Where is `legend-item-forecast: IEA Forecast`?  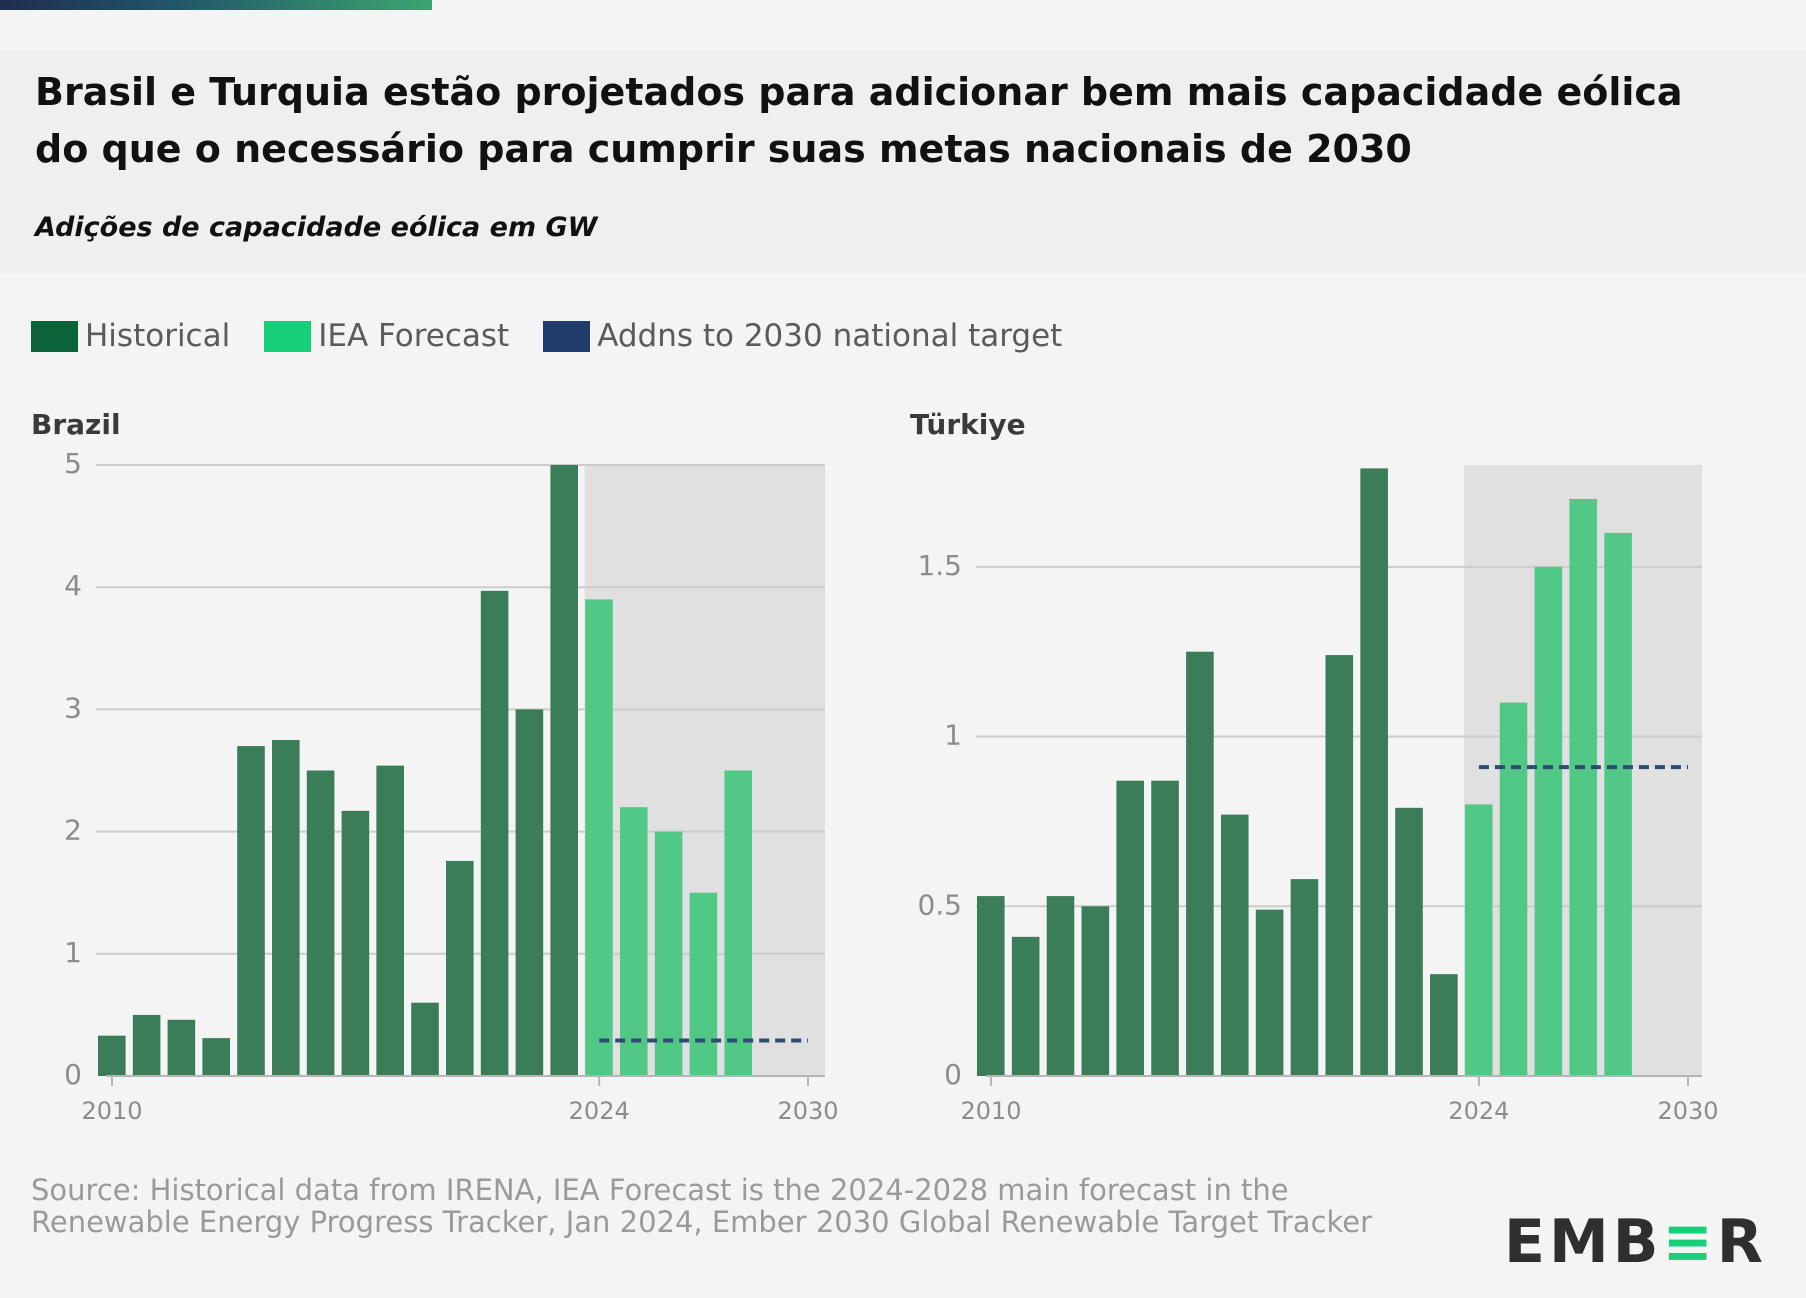 legend-item-forecast: IEA Forecast is located at coordinates (386, 336).